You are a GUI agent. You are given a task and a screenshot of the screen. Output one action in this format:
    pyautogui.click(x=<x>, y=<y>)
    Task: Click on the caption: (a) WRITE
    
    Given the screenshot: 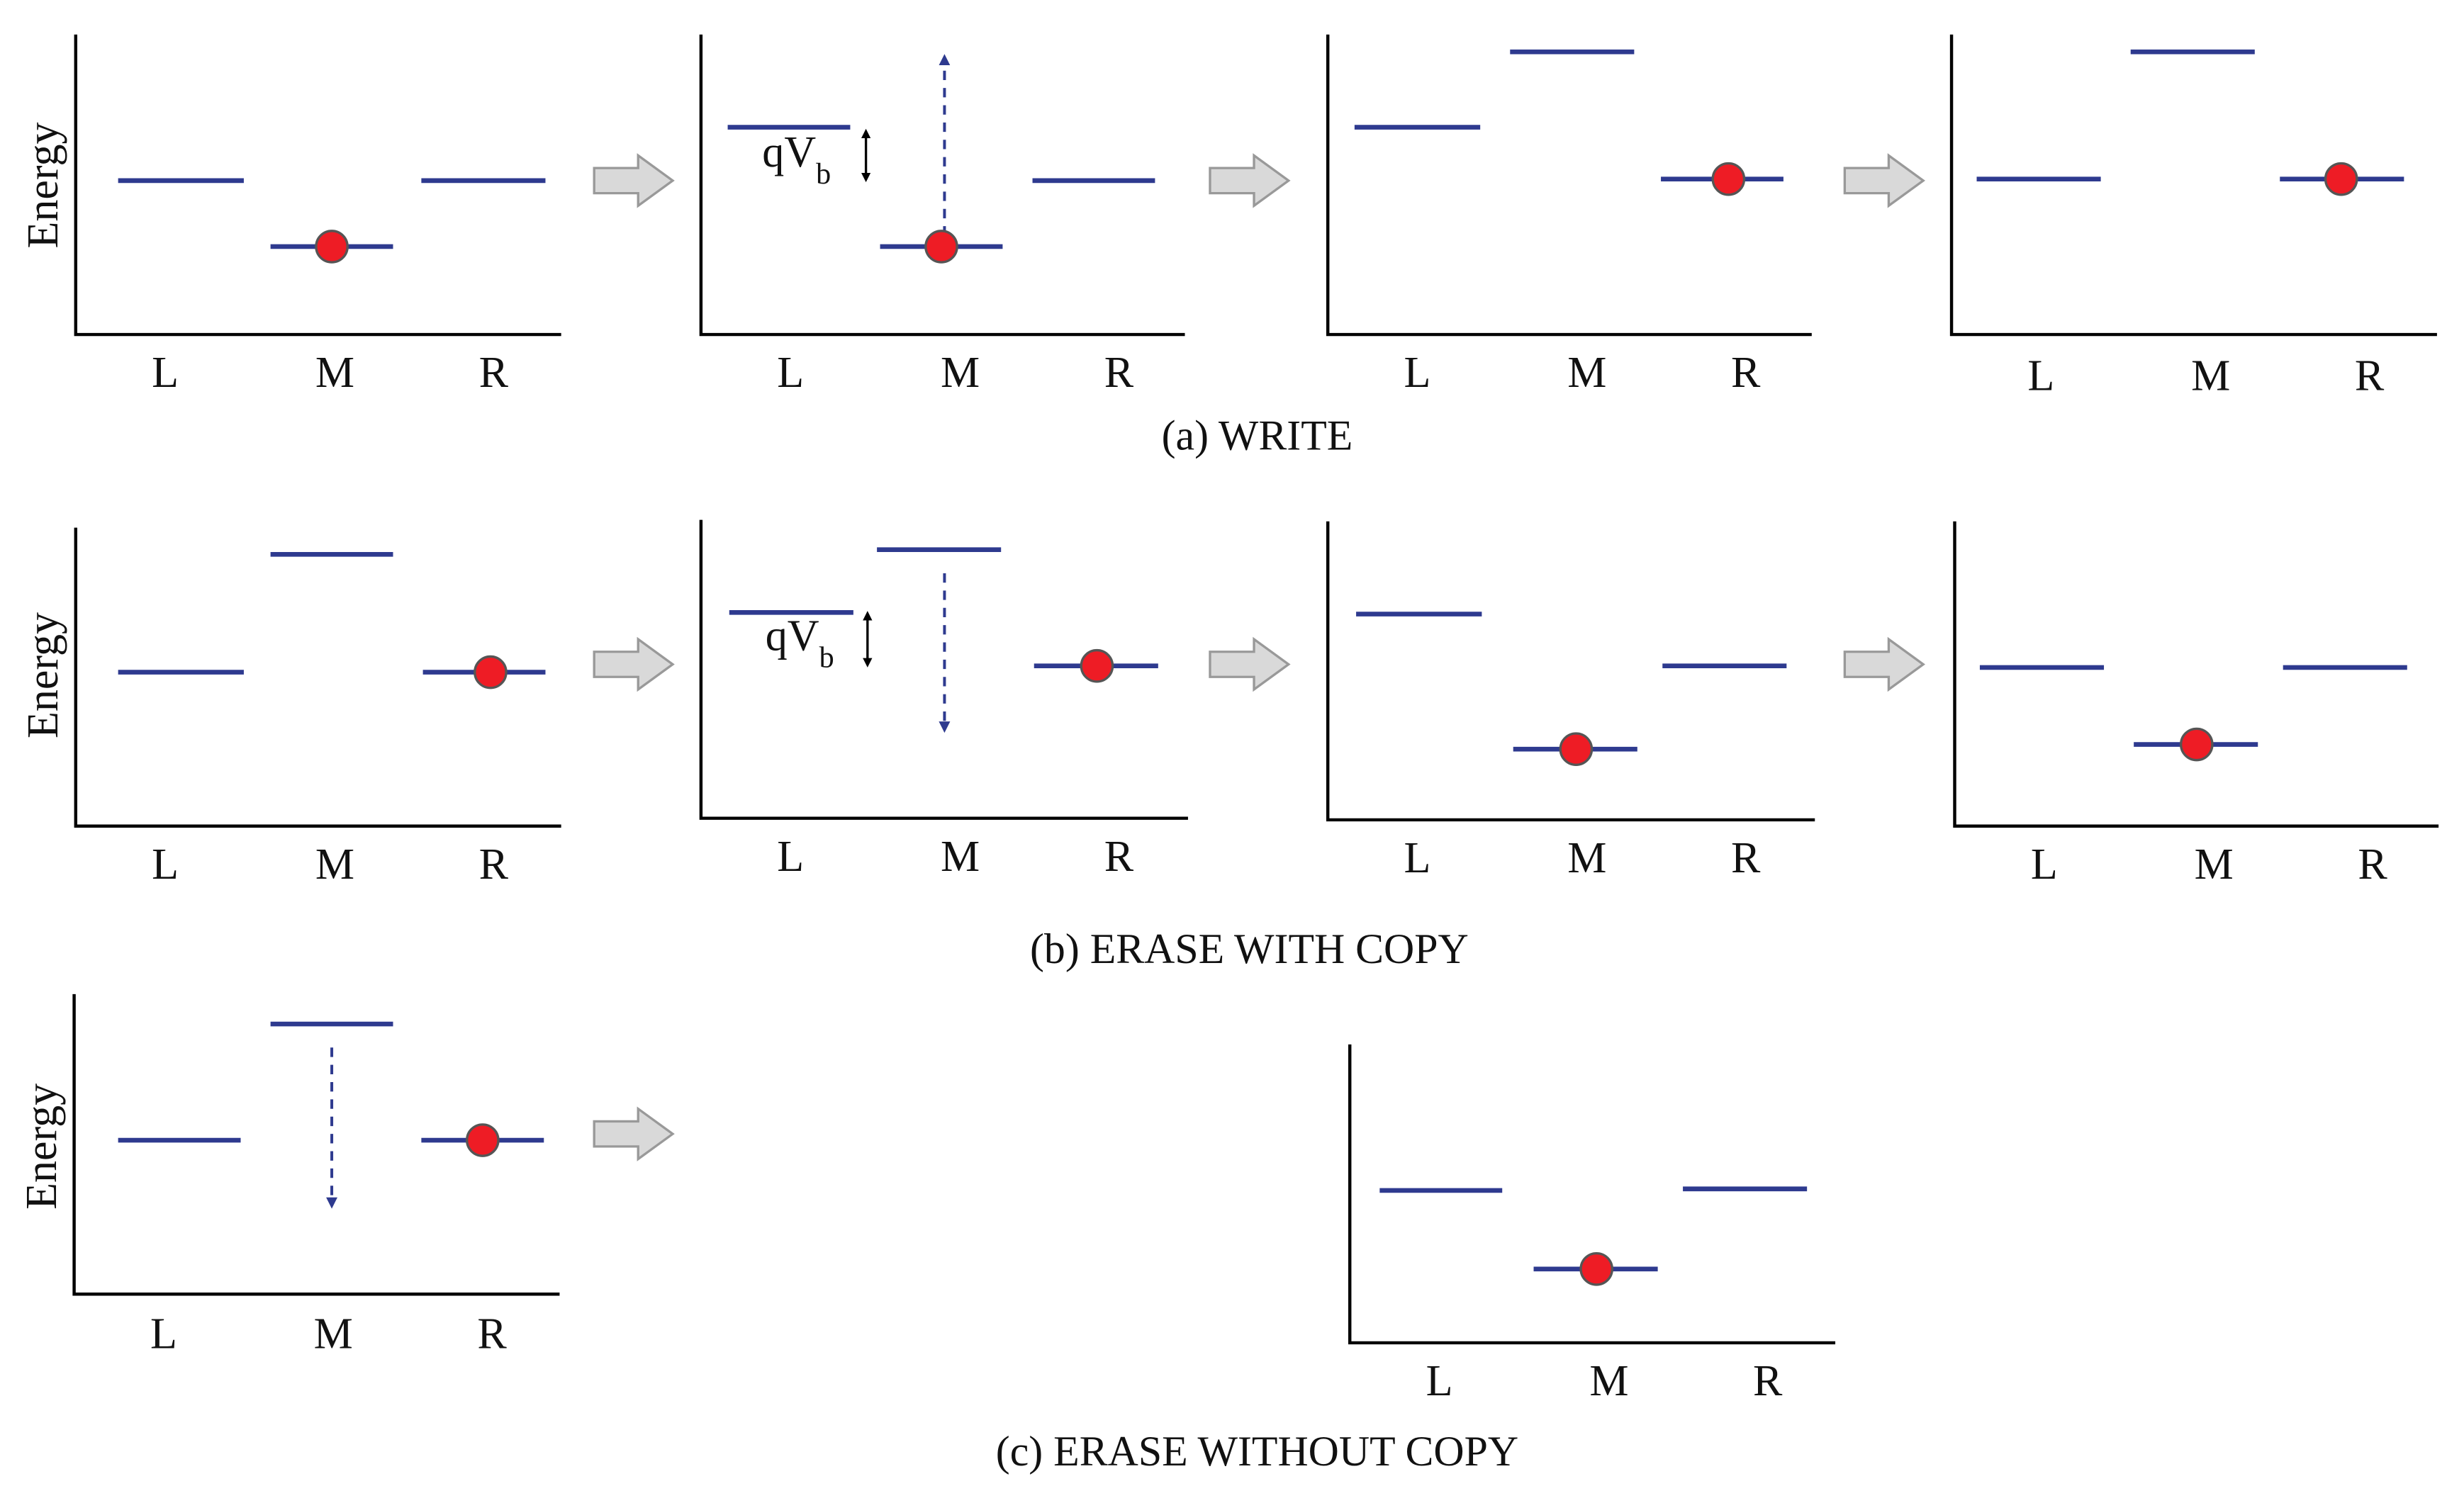 What is the action you would take?
    pyautogui.click(x=1258, y=435)
    